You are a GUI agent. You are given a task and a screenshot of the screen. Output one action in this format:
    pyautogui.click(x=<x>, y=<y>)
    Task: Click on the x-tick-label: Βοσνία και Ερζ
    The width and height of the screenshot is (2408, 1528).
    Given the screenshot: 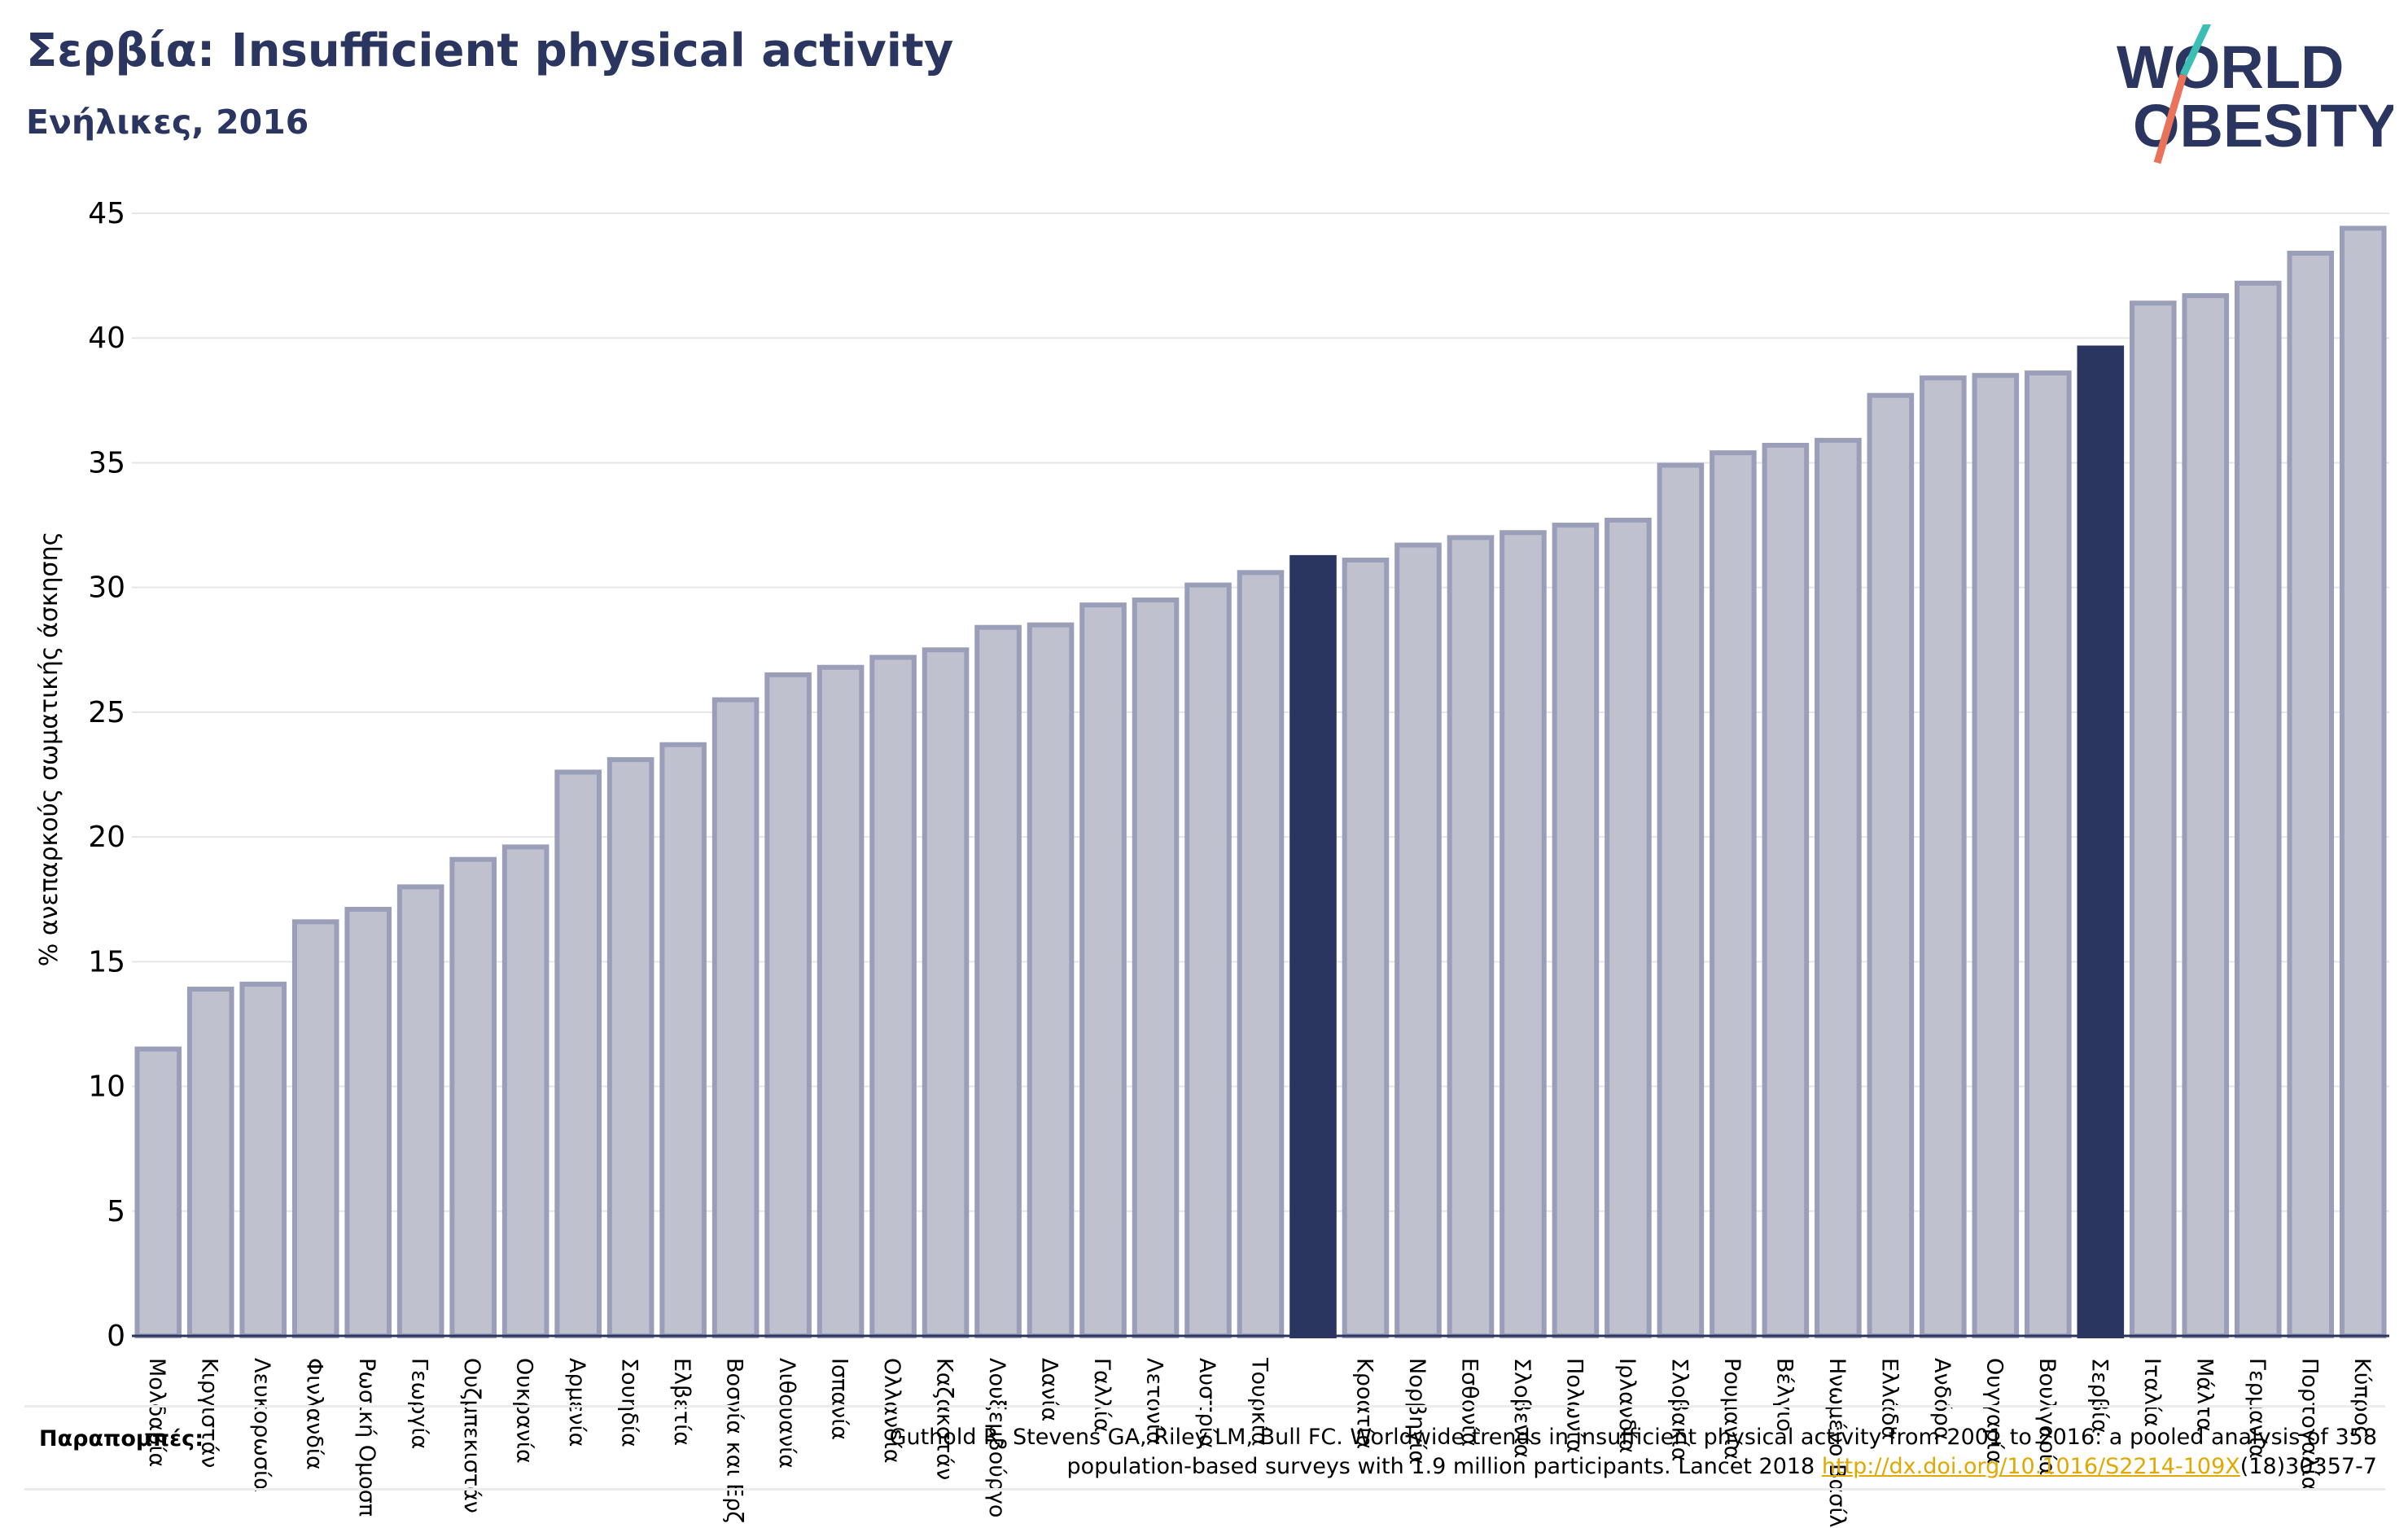 What is the action you would take?
    pyautogui.click(x=735, y=1441)
    